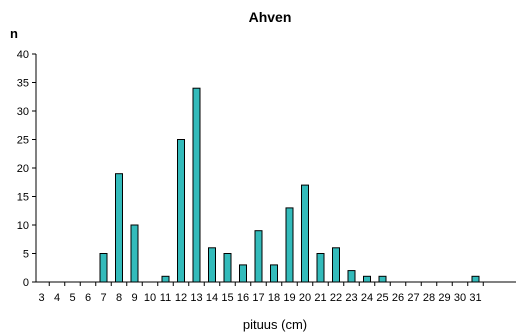 Image resolution: width=518 pixels, height=336 pixels. I want to click on x-tick-label: 28, so click(429, 298).